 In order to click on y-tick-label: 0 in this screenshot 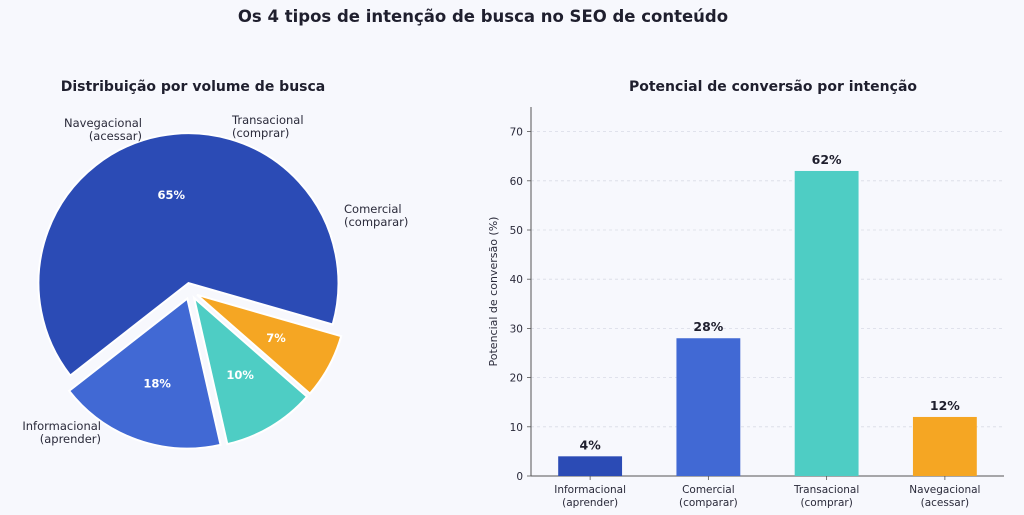, I will do `click(519, 477)`.